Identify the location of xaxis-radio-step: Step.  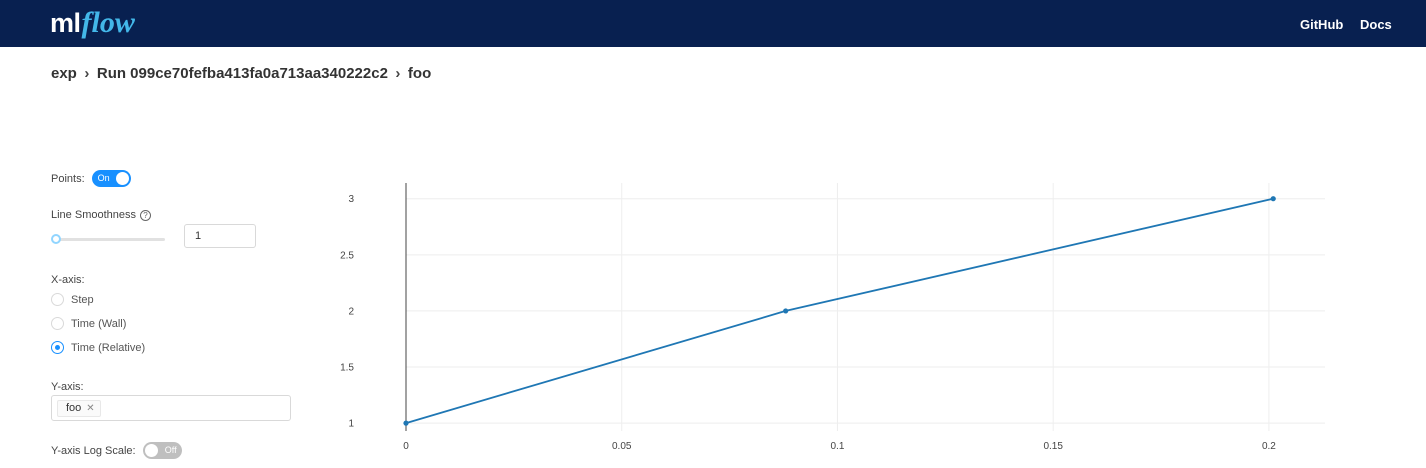
(72, 299).